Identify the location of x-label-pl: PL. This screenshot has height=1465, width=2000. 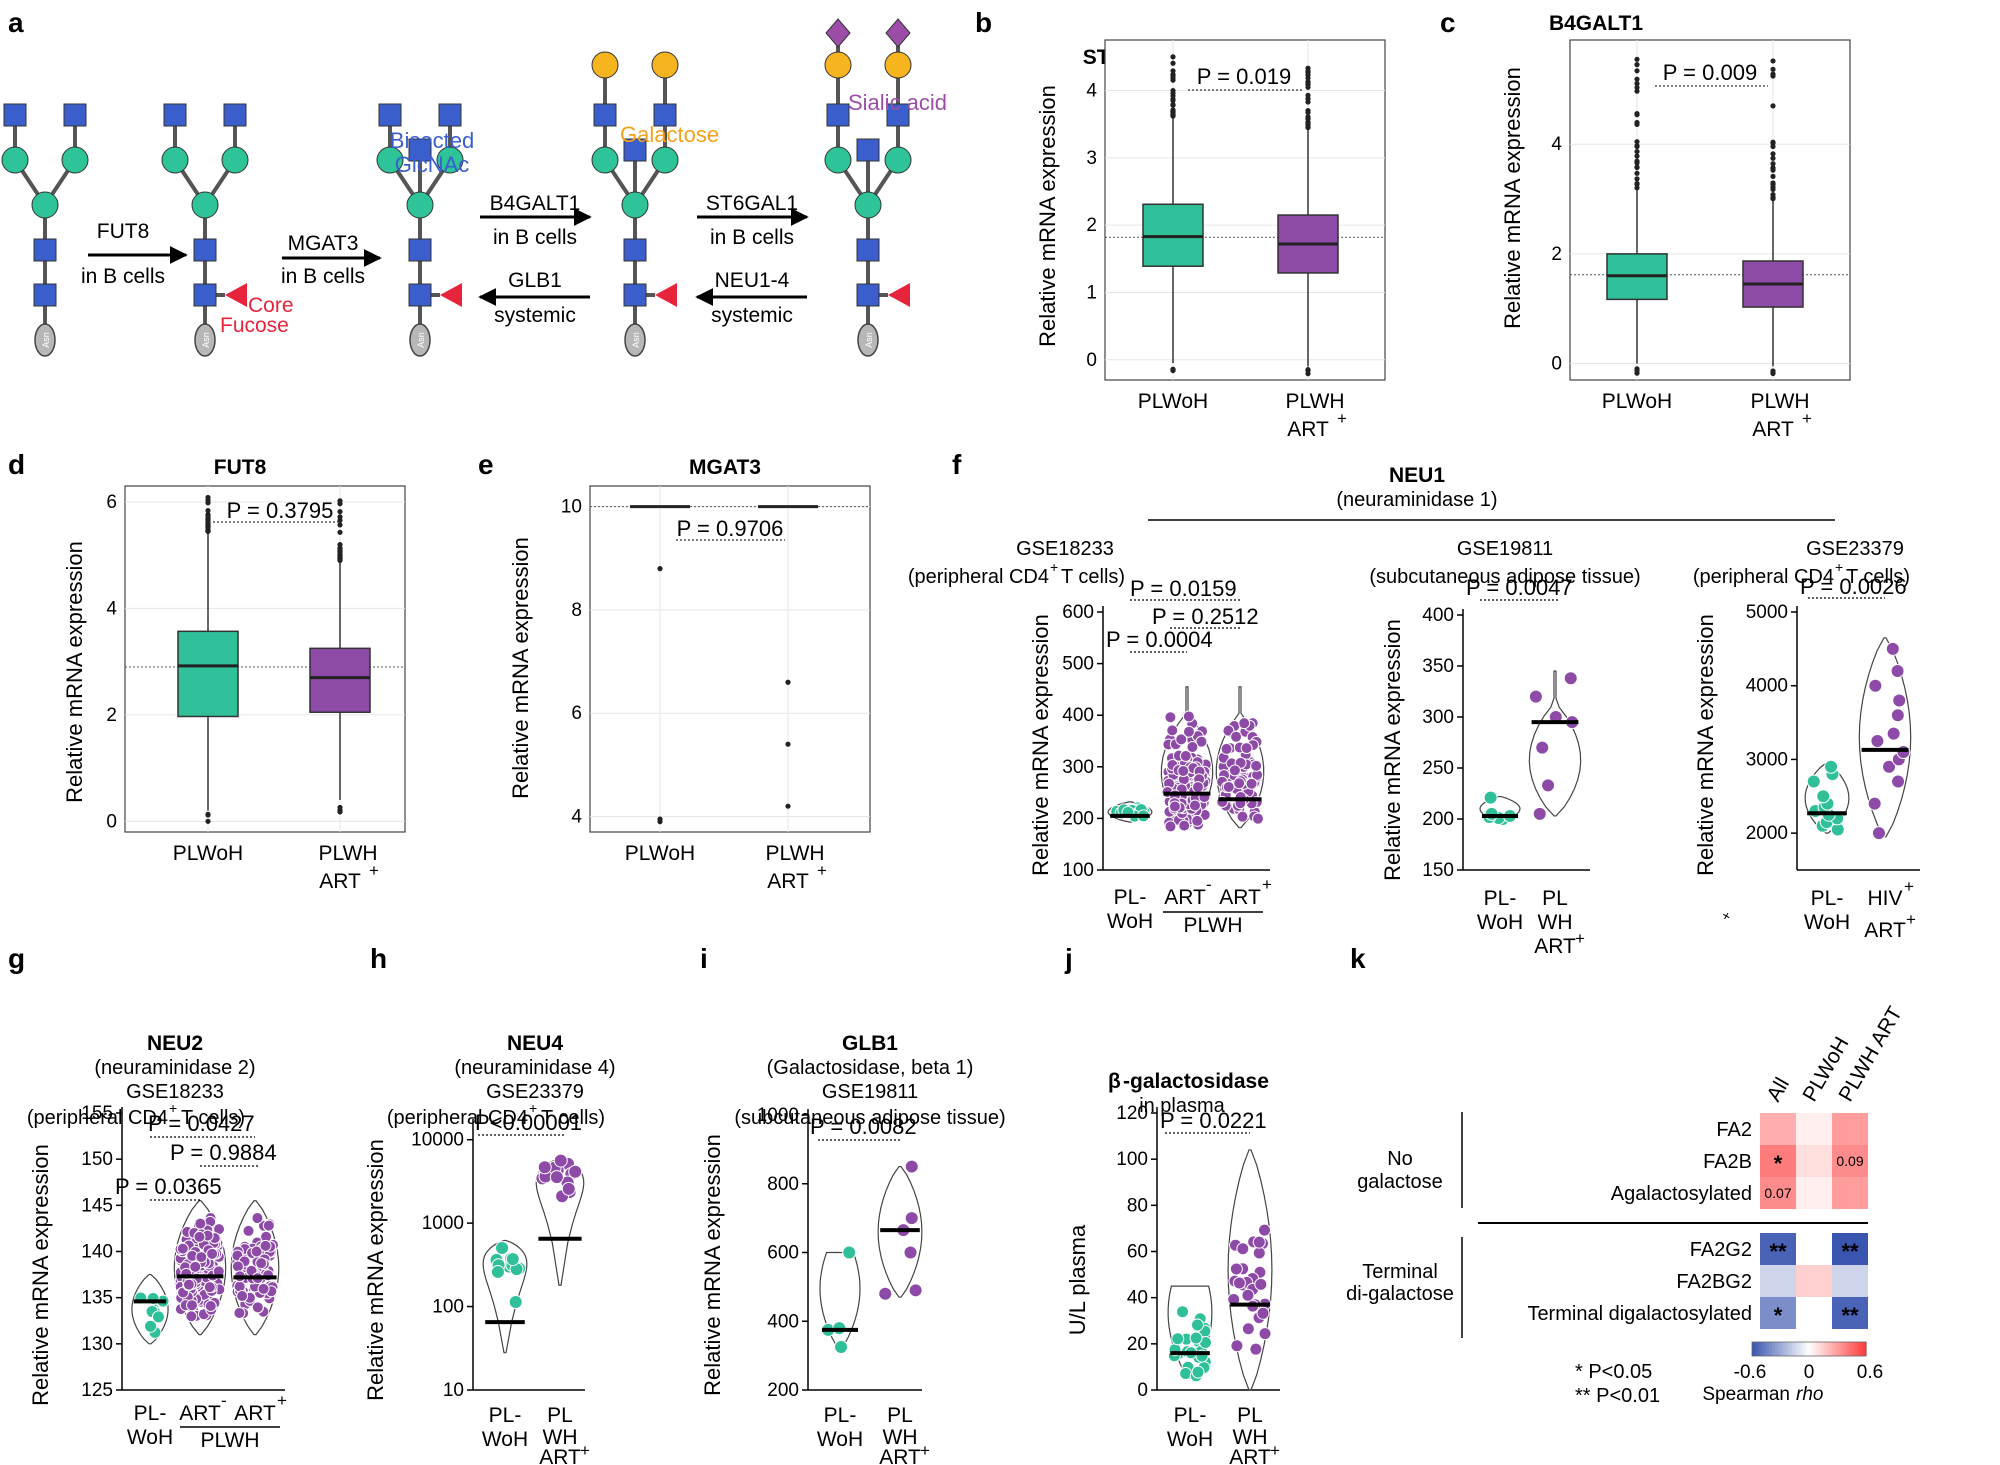
(1555, 898).